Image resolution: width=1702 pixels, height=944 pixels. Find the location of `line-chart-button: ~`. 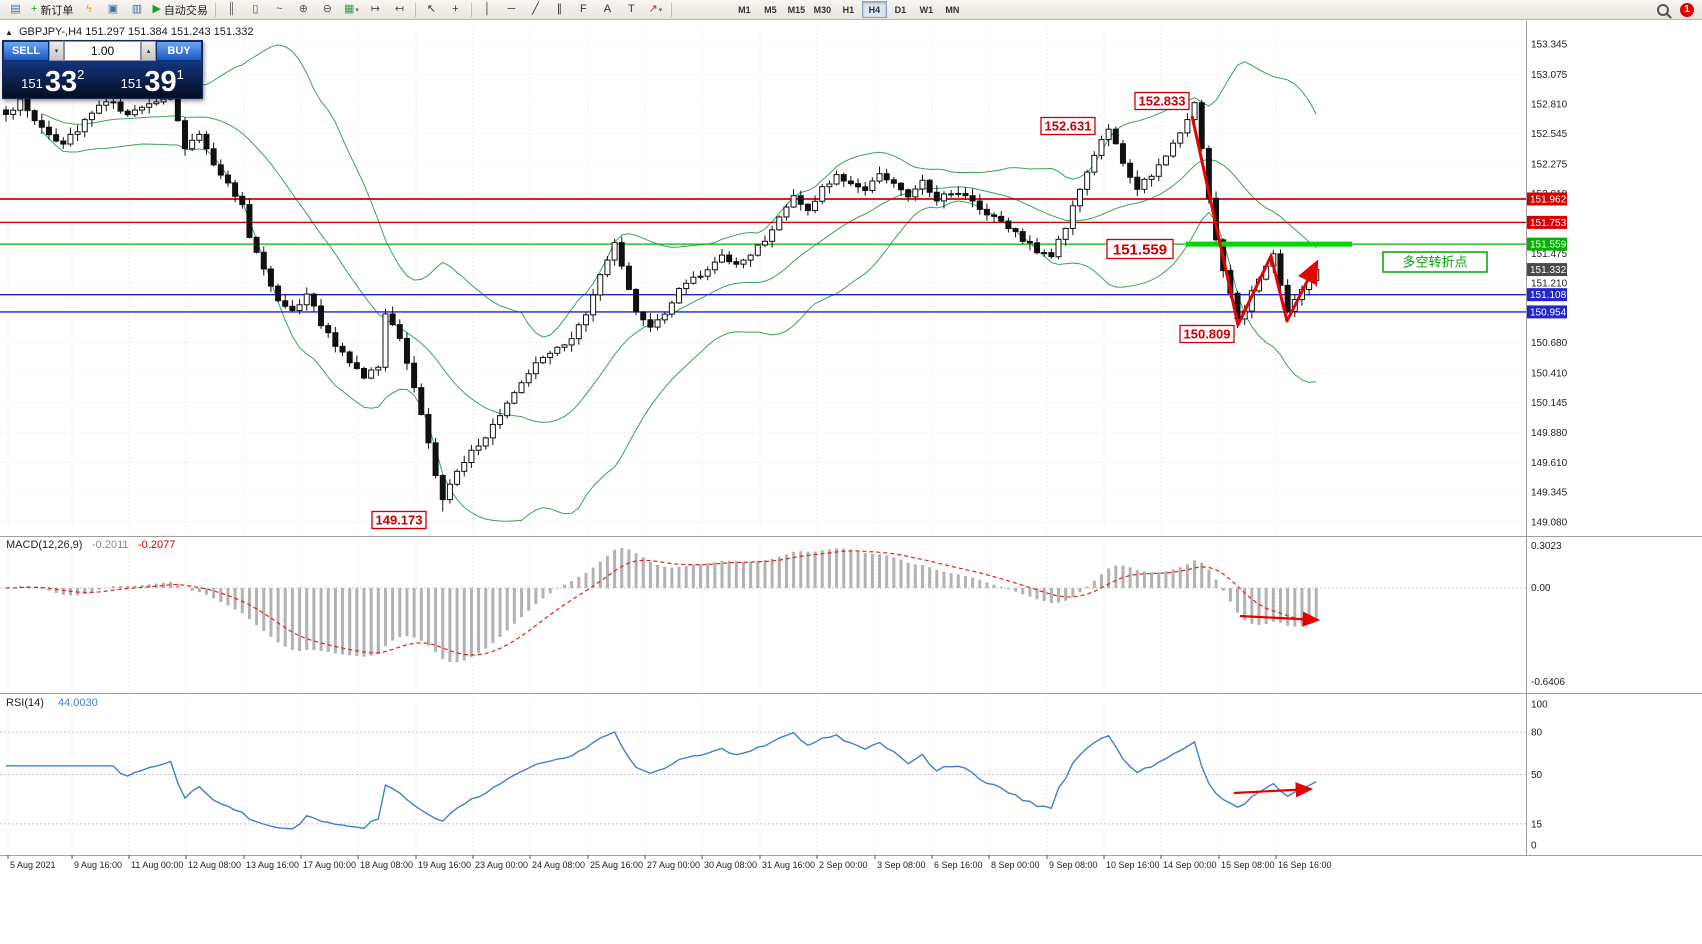

line-chart-button: ~ is located at coordinates (279, 9).